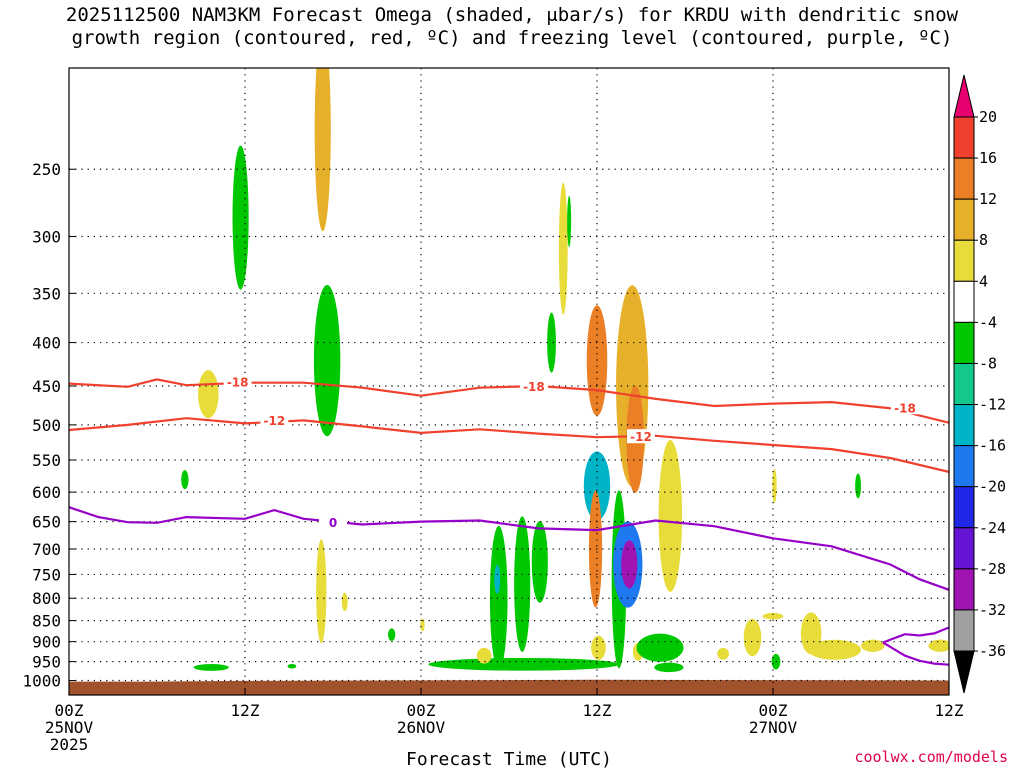  What do you see at coordinates (46, 522) in the screenshot?
I see `y-tick-label: 650` at bounding box center [46, 522].